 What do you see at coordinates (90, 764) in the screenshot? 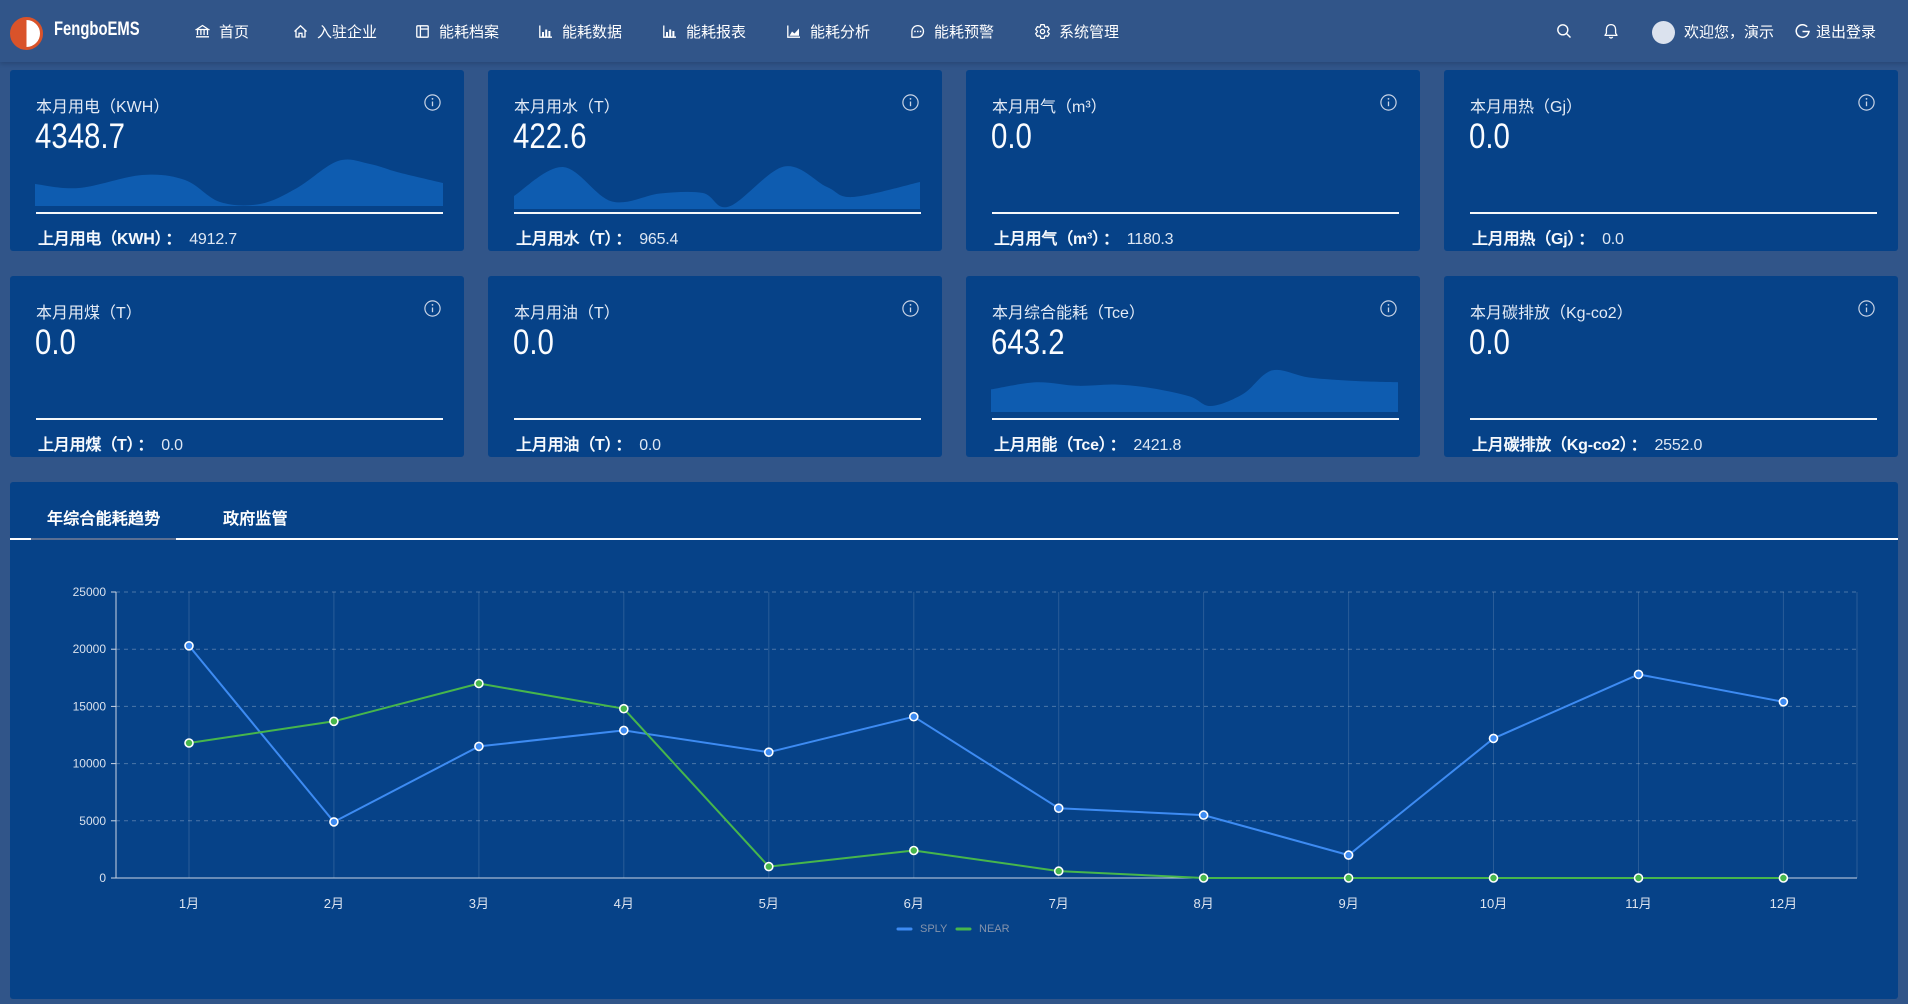
I see `svg-text: 10000` at bounding box center [90, 764].